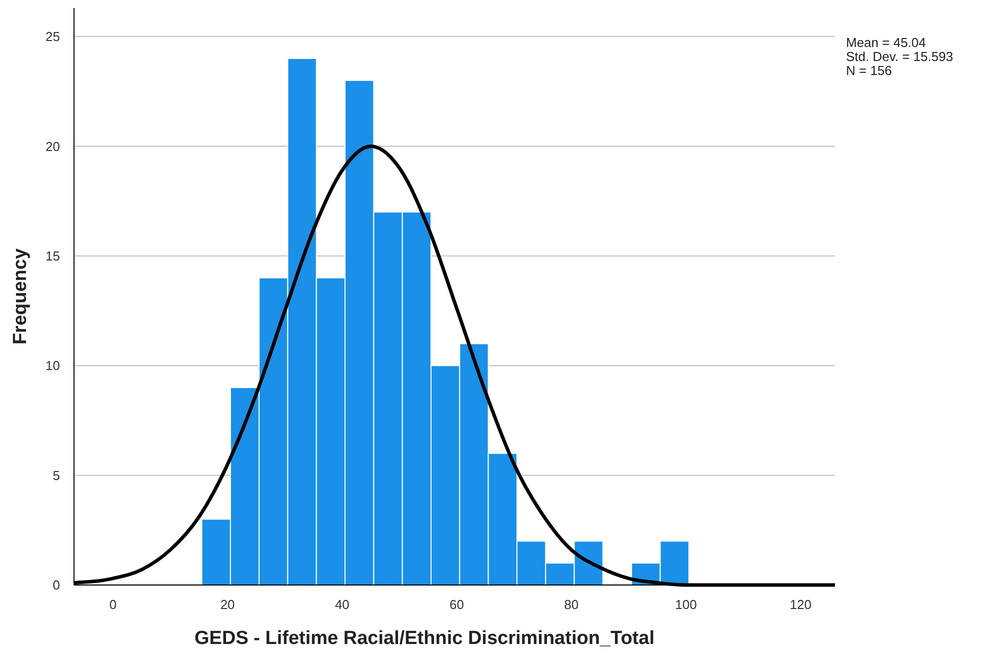 Image resolution: width=985 pixels, height=657 pixels. Describe the element at coordinates (457, 604) in the screenshot. I see `x-tick-label: 60` at that location.